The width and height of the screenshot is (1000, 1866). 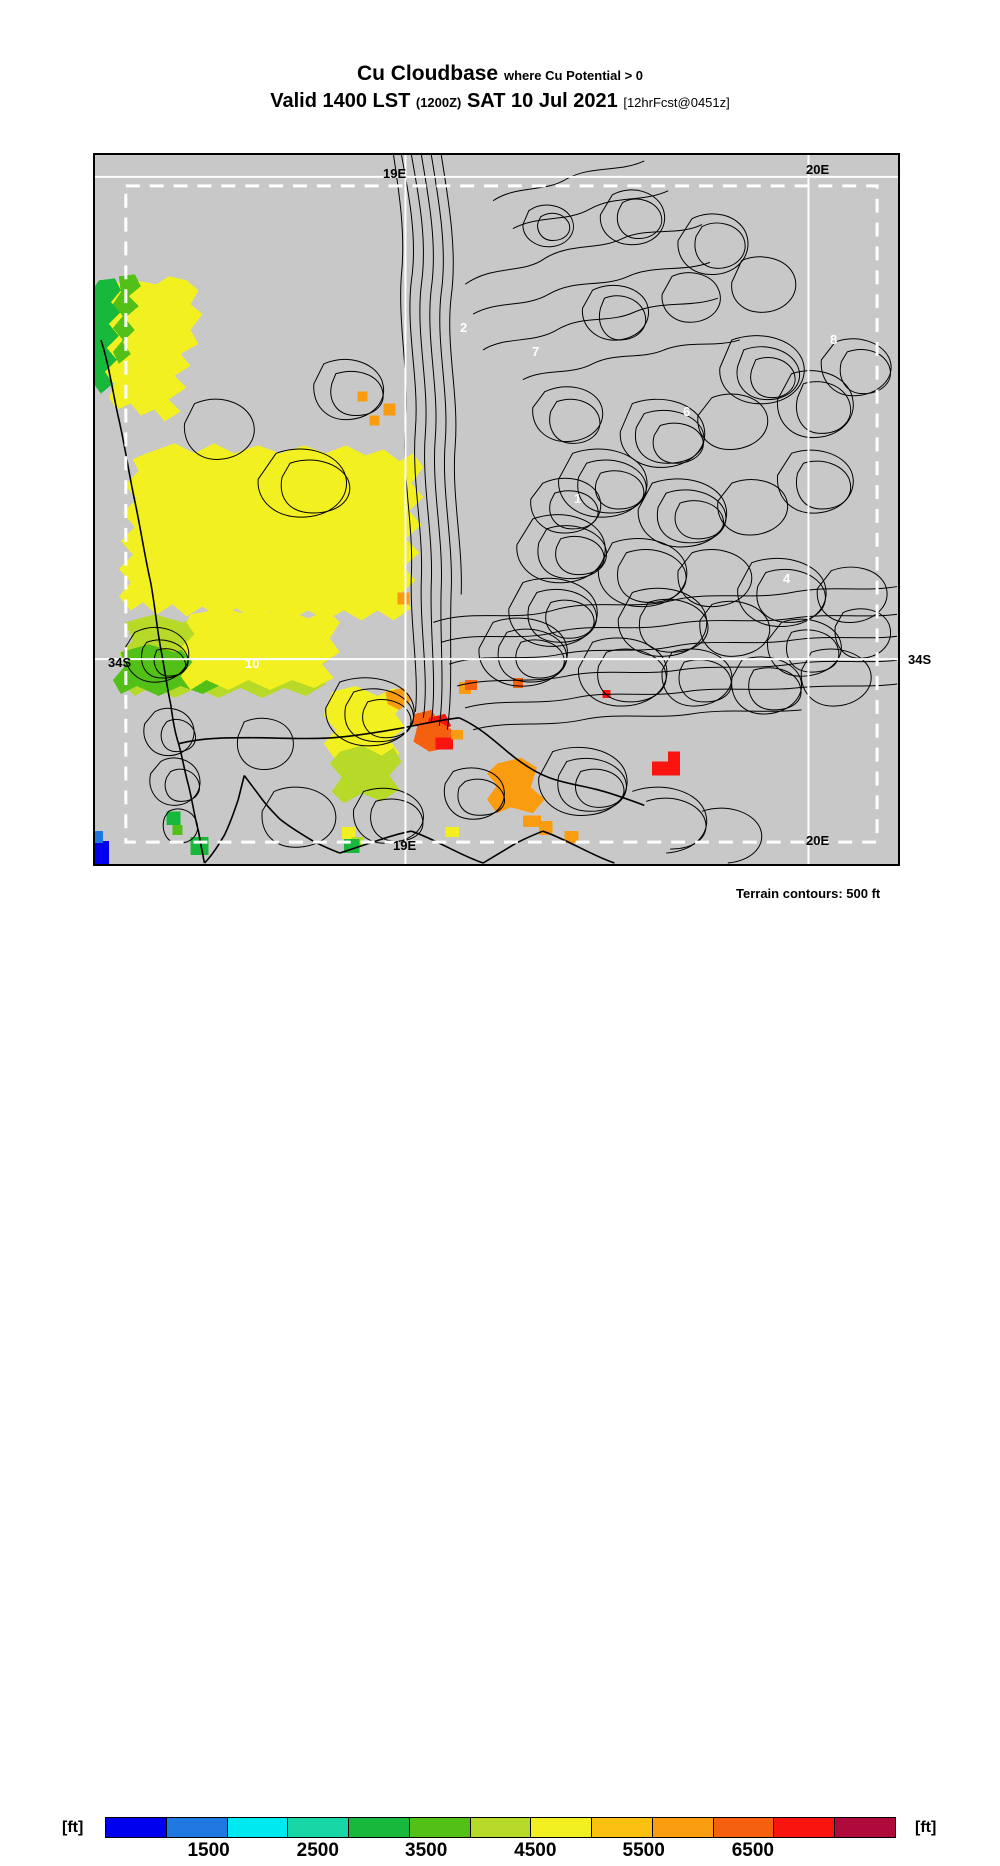 What do you see at coordinates (787, 578) in the screenshot?
I see `map-region-number: 4` at bounding box center [787, 578].